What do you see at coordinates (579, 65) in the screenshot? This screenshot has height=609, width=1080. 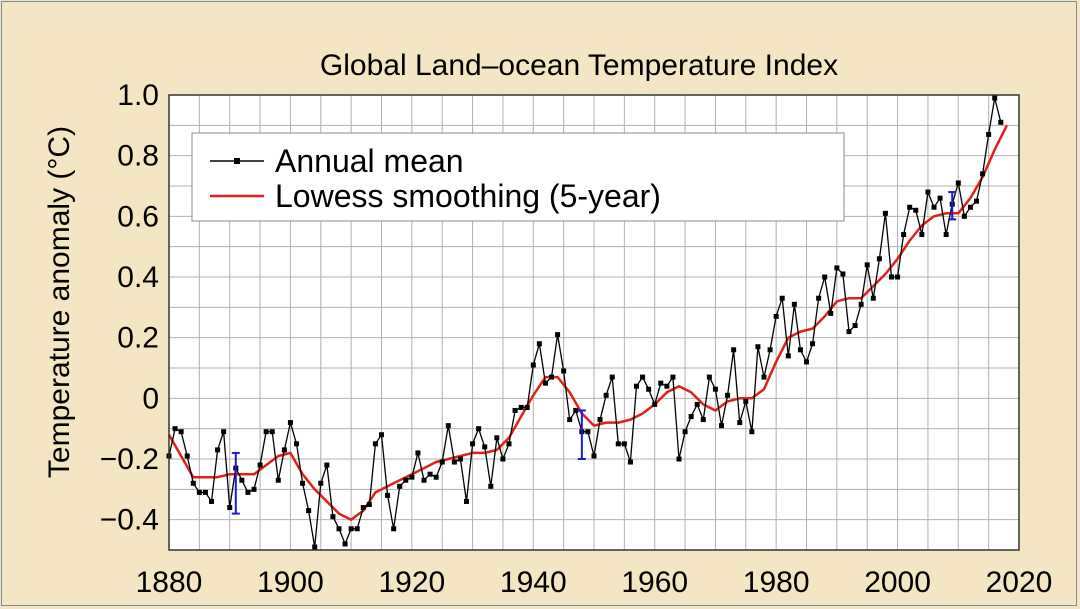 I see `chart-title: Global Land–ocean Temperature Index` at bounding box center [579, 65].